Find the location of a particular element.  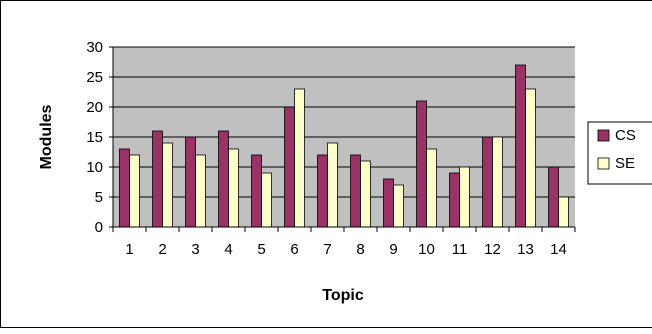

x-tick-label: 5 is located at coordinates (261, 249).